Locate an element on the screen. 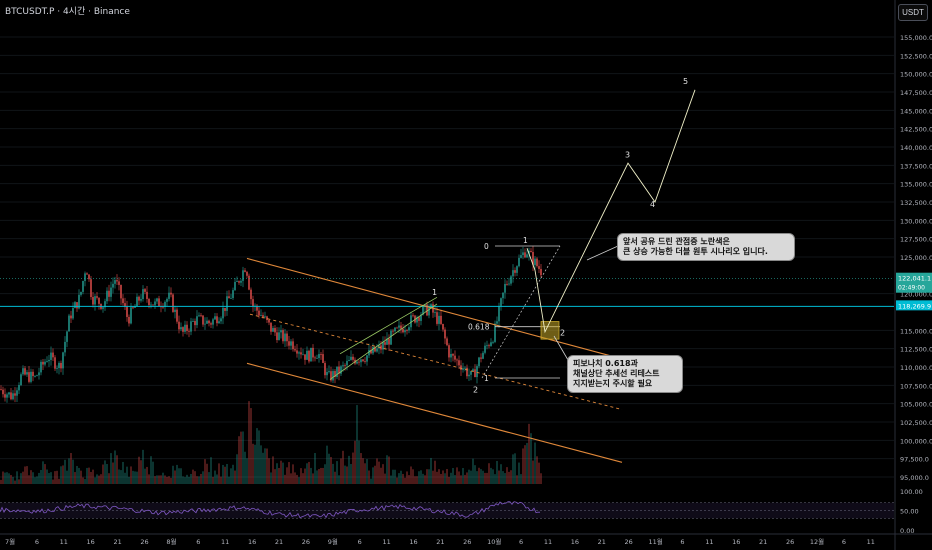 The width and height of the screenshot is (932, 550). fib-label-0: 0 is located at coordinates (486, 246).